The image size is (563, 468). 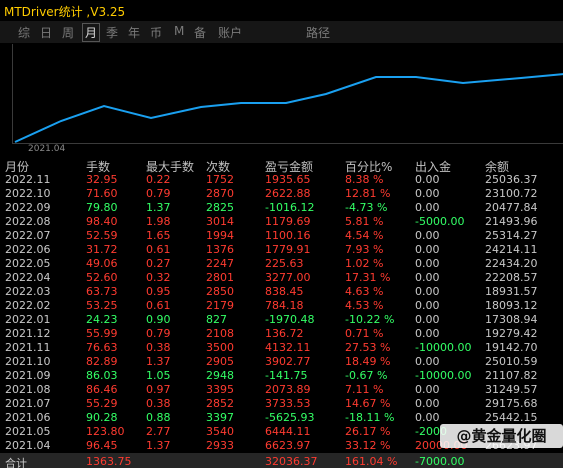 What do you see at coordinates (368, 347) in the screenshot?
I see `percent-cell: 27.53 %` at bounding box center [368, 347].